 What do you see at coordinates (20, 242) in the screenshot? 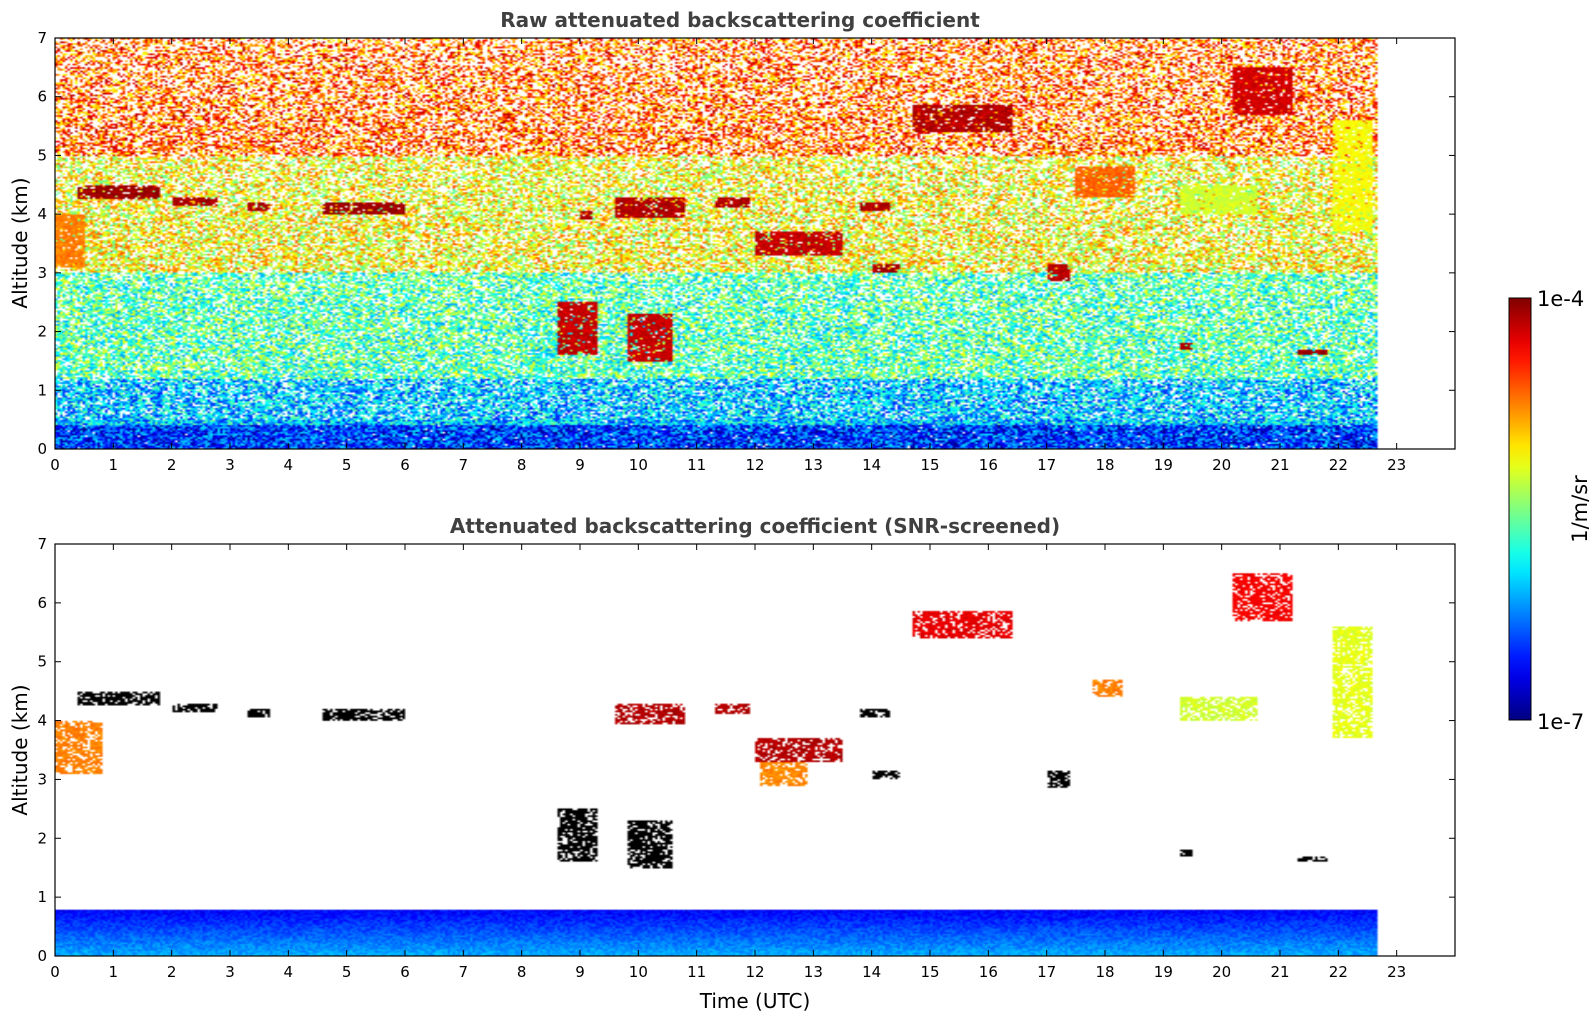
I see `raw-y-axis-label: Altitude (km)` at bounding box center [20, 242].